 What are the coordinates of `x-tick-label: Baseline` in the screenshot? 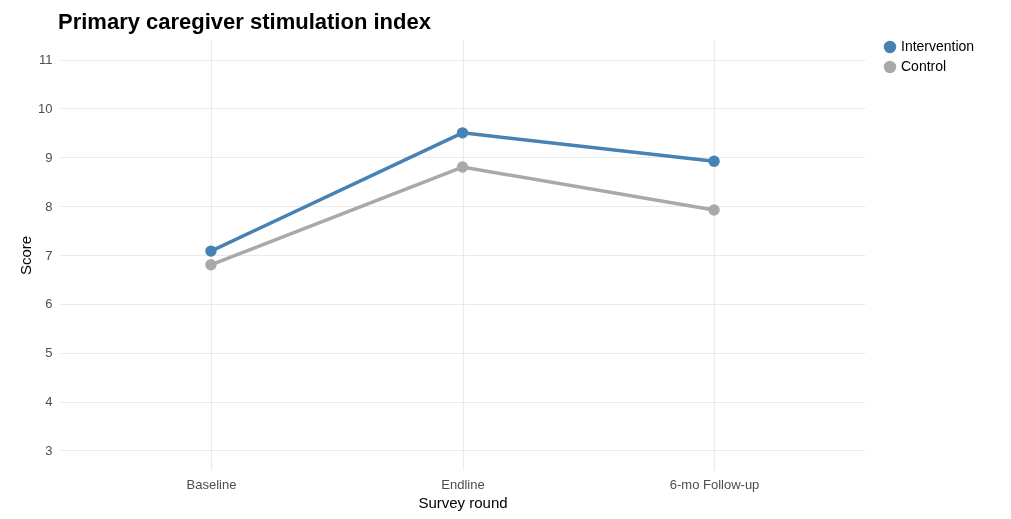 It's located at (211, 484).